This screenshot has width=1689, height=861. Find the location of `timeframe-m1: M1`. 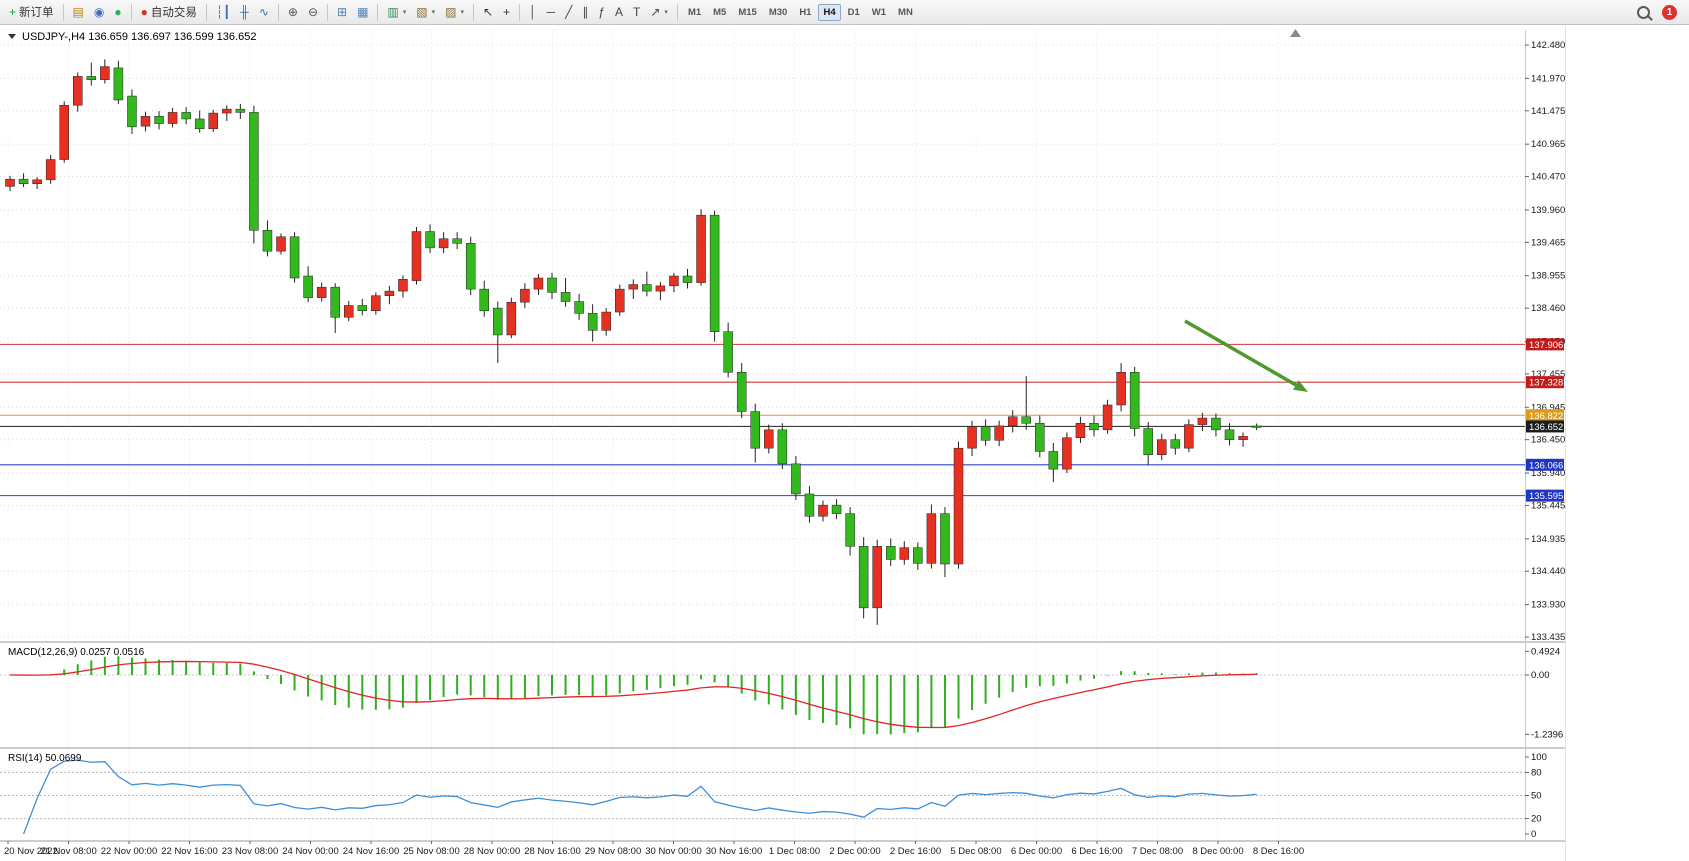

timeframe-m1: M1 is located at coordinates (694, 12).